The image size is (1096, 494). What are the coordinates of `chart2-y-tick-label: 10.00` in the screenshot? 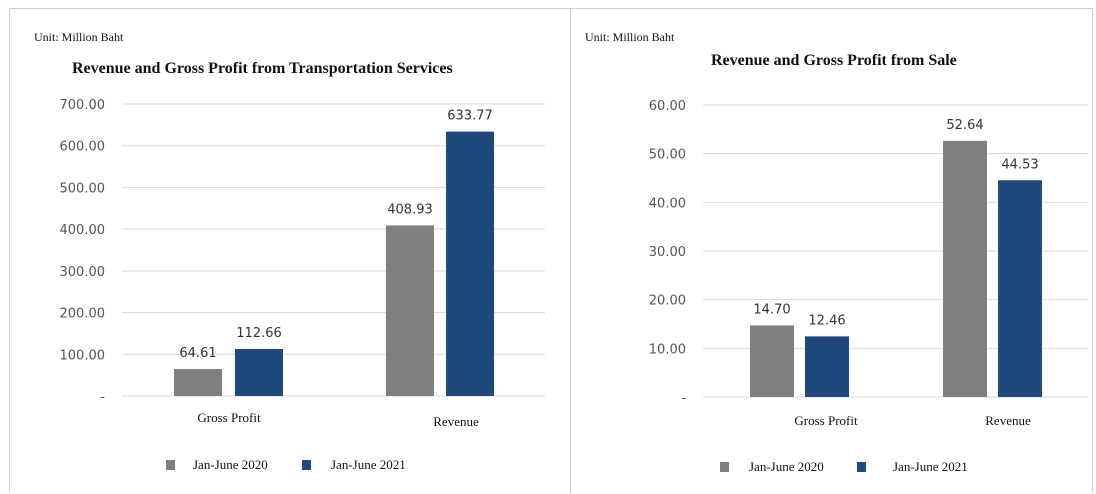 It's located at (667, 349).